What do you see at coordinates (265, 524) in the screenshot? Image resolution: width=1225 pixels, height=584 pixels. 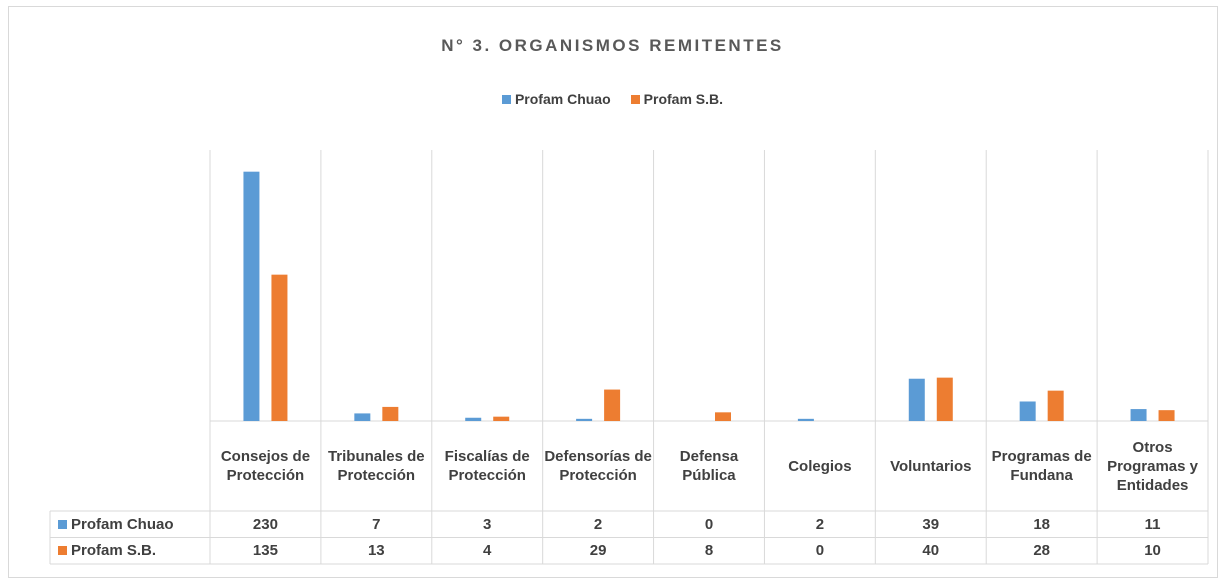 I see `table-value: 230` at bounding box center [265, 524].